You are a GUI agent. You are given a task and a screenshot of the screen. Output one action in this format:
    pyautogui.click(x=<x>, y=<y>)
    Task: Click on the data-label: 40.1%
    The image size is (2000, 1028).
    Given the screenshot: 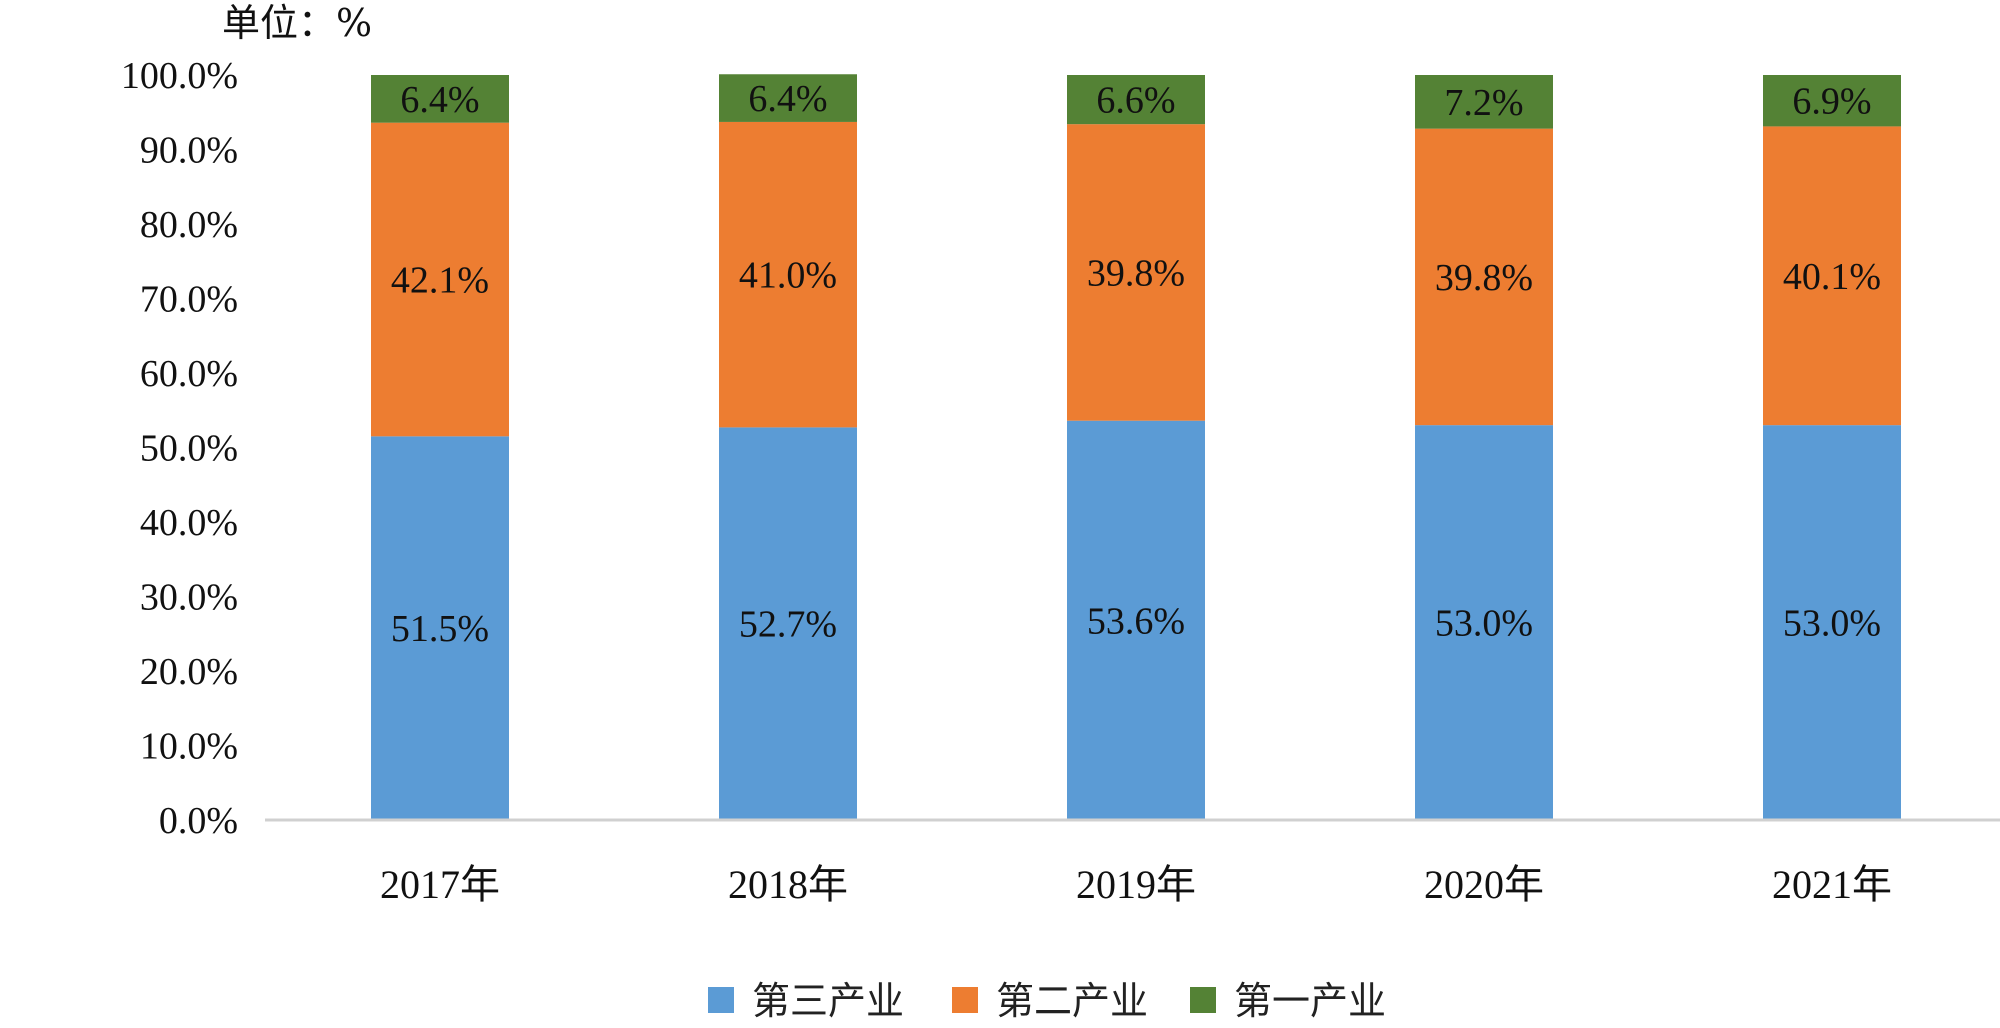 What is the action you would take?
    pyautogui.click(x=1832, y=277)
    